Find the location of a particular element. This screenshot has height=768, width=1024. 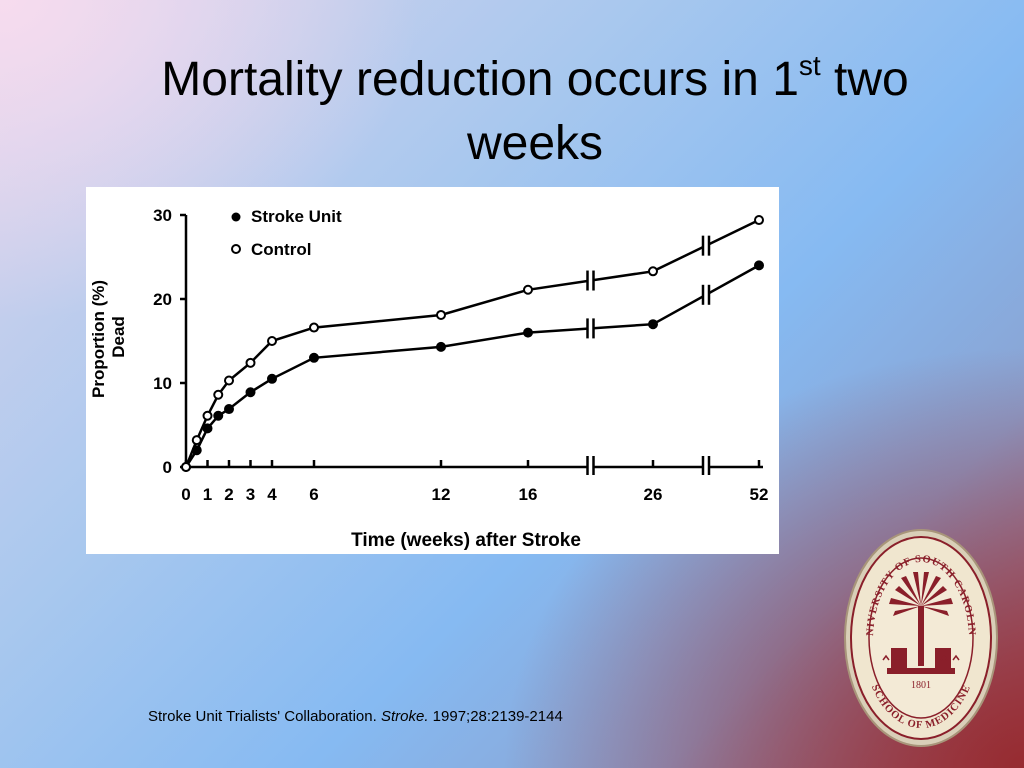

chart-legend: Stroke Unit Control is located at coordinates (286, 233).